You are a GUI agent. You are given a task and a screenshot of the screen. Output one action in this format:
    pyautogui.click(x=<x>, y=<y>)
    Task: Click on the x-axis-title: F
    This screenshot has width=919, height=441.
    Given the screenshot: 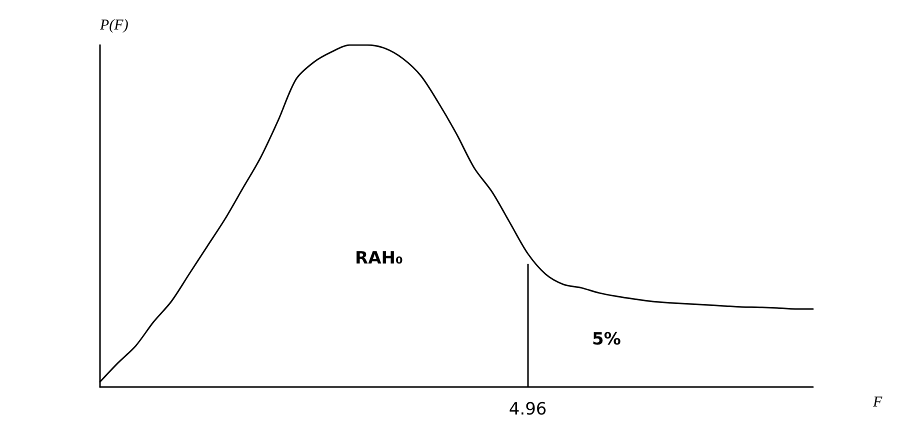 What is the action you would take?
    pyautogui.click(x=877, y=402)
    